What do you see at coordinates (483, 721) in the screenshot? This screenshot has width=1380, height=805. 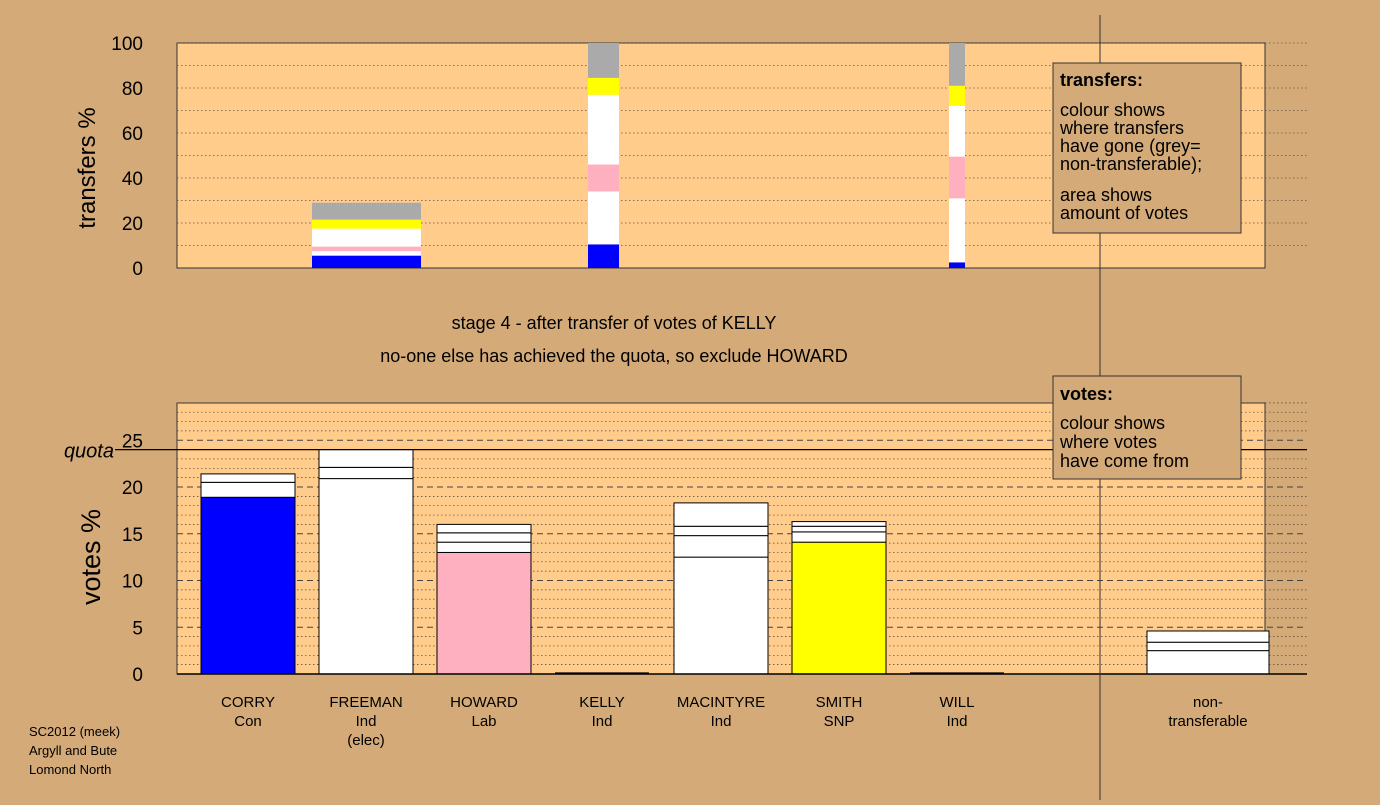 I see `candidate-party: Lab` at bounding box center [483, 721].